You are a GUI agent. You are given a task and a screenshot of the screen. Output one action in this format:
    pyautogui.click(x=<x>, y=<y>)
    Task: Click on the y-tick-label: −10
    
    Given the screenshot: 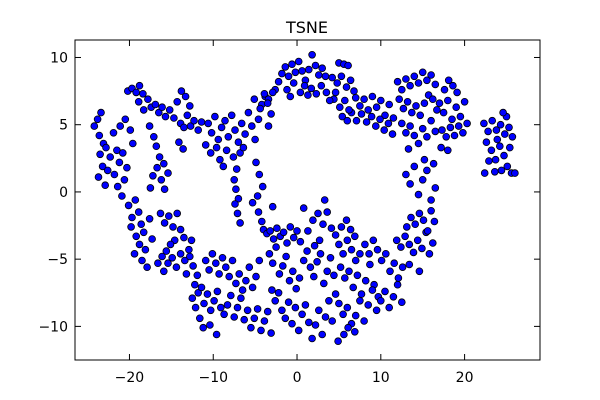 What is the action you would take?
    pyautogui.click(x=53, y=327)
    